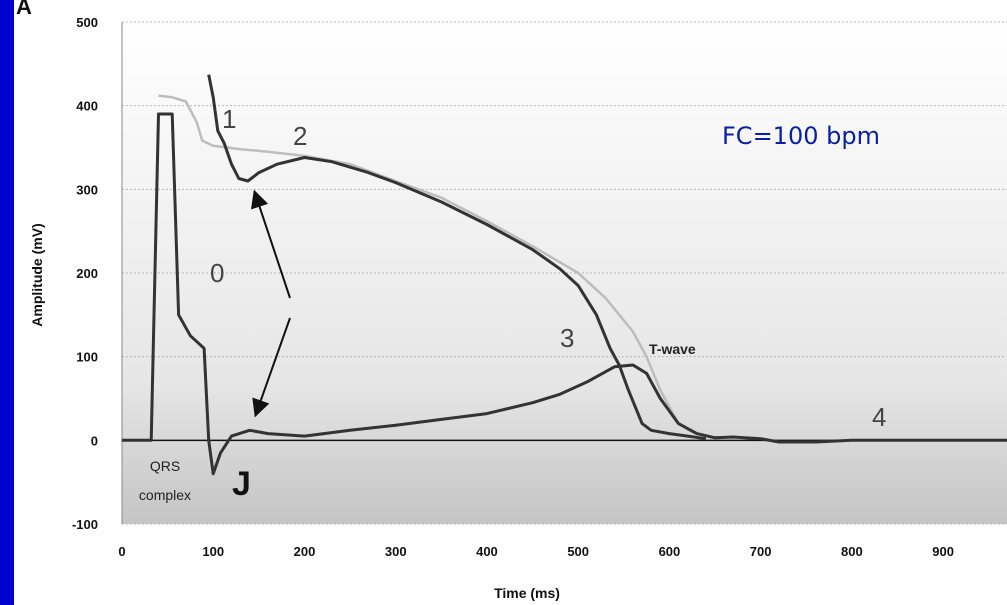 This screenshot has height=605, width=1007. I want to click on x-tick-label: 200, so click(305, 551).